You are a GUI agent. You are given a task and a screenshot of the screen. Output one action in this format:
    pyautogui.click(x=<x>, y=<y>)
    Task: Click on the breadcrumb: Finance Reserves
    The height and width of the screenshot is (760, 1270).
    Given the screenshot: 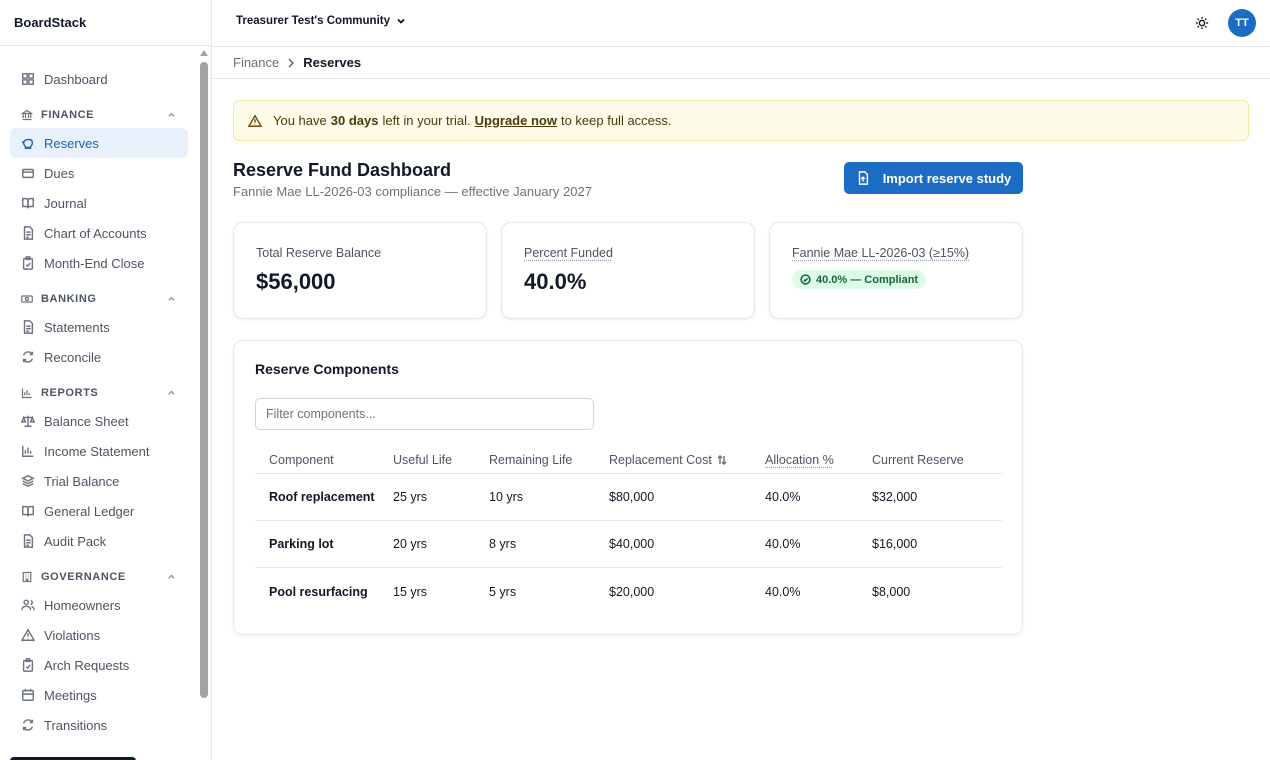 What is the action you would take?
    pyautogui.click(x=741, y=63)
    